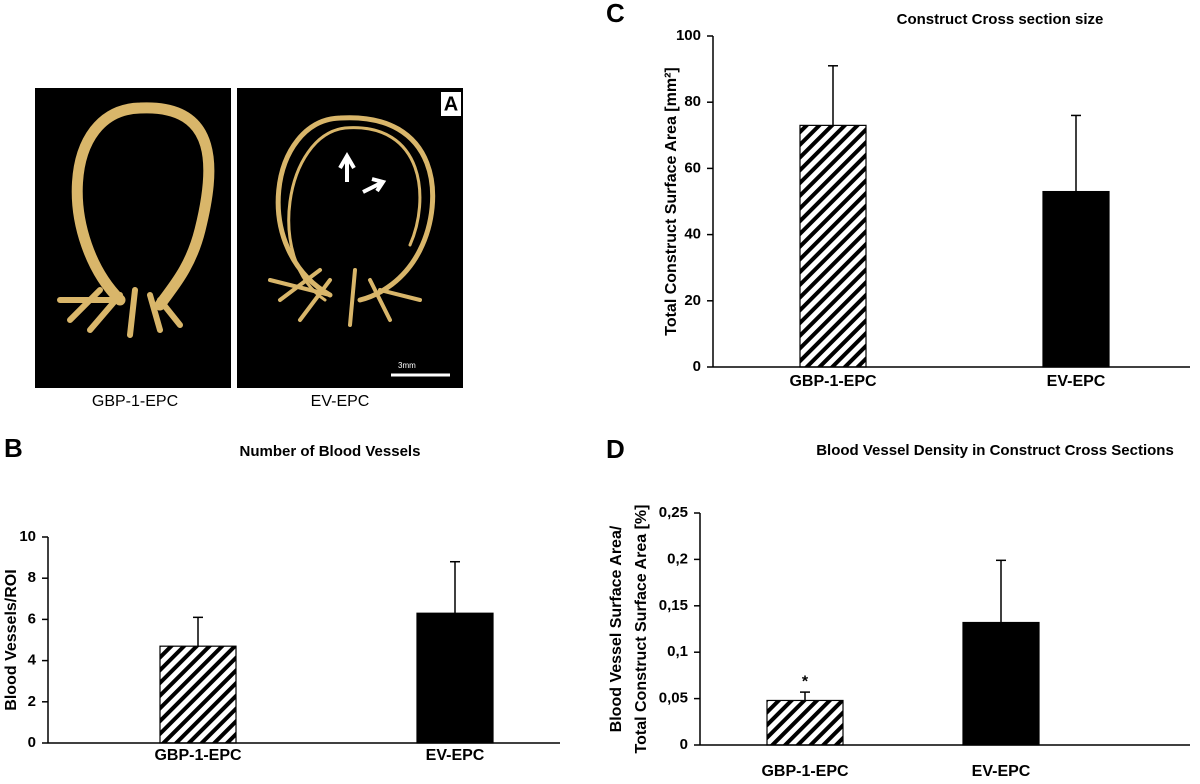 This screenshot has width=1200, height=784. Describe the element at coordinates (671, 201) in the screenshot. I see `y-axis-label: Total Construct Surface Area [mm²]` at that location.